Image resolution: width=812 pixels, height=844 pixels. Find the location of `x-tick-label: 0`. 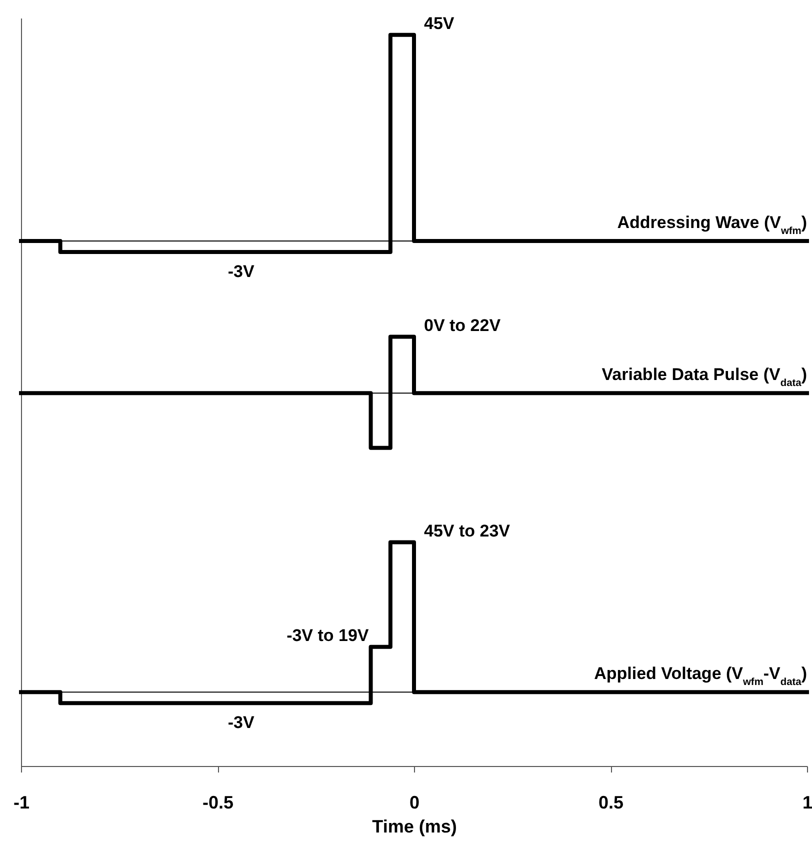

x-tick-label: 0 is located at coordinates (414, 802).